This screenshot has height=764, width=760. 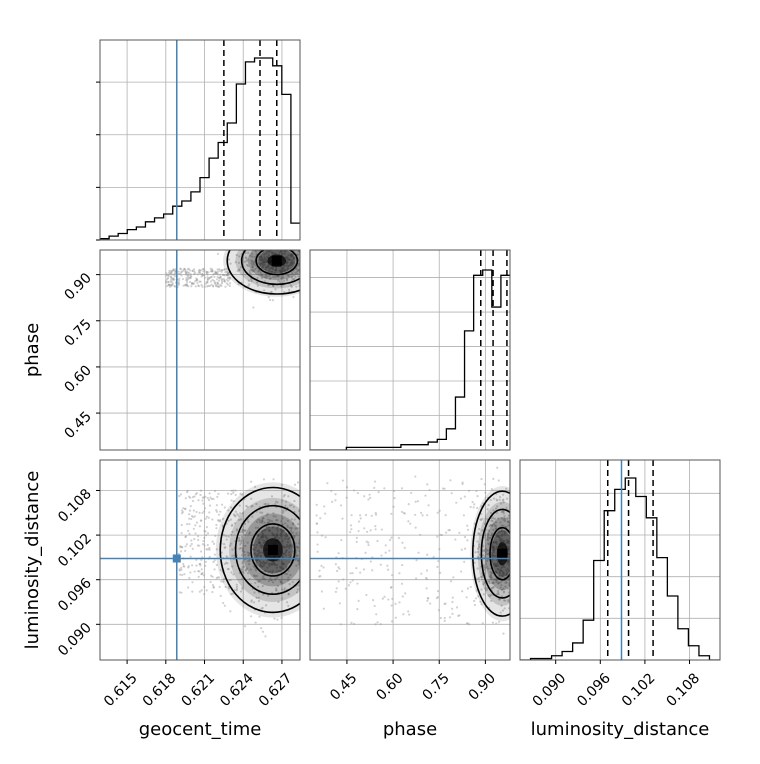 I want to click on samples-ld-vs-geocent-time, so click(x=242, y=558).